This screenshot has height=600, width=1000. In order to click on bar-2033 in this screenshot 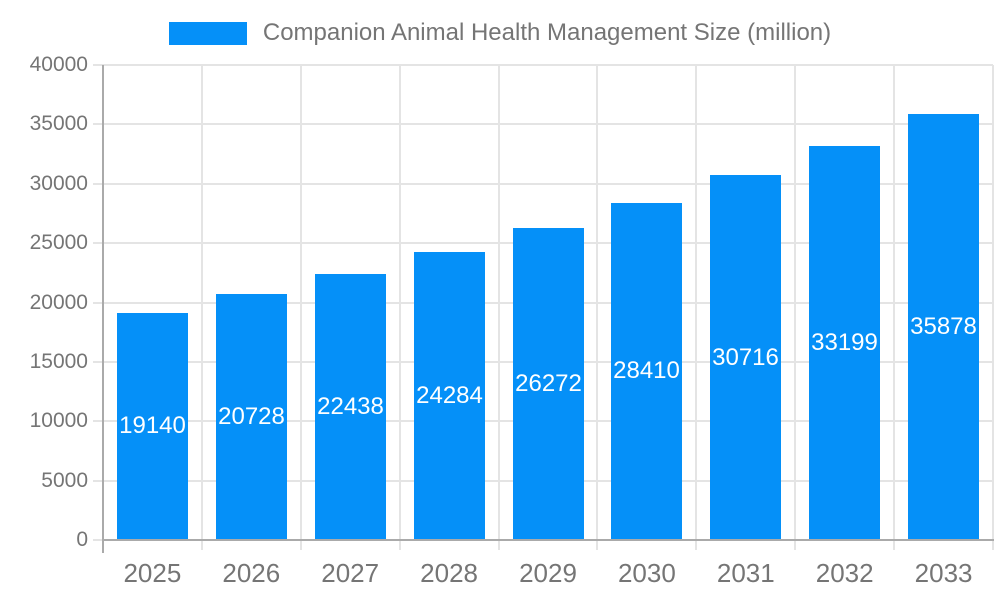, I will do `click(943, 326)`.